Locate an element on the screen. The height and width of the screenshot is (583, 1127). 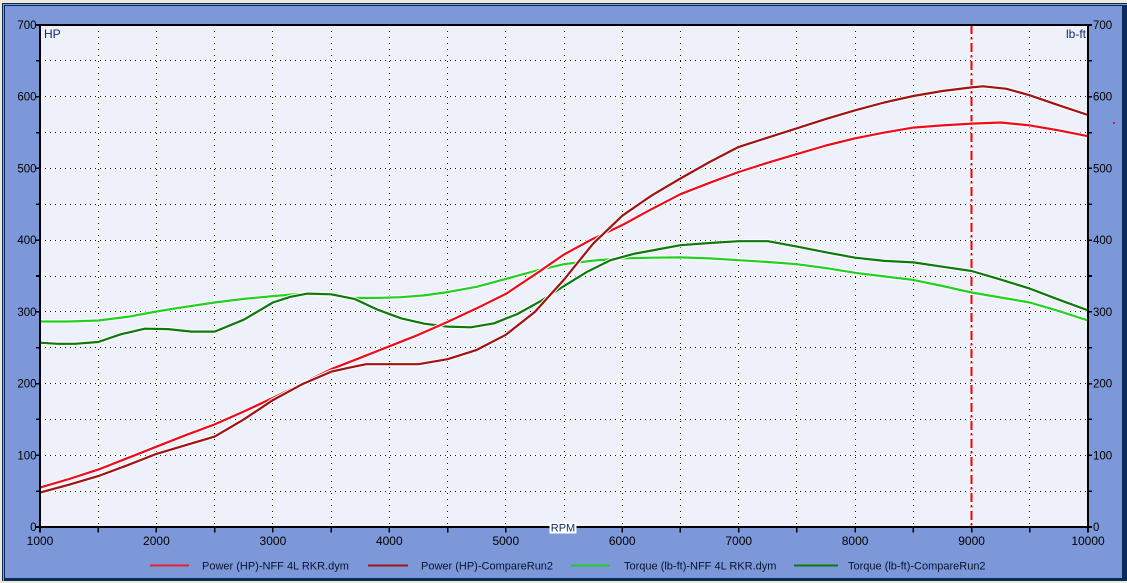
svg-text: Power (HP)-NFF 4L RKR.dym is located at coordinates (275, 567).